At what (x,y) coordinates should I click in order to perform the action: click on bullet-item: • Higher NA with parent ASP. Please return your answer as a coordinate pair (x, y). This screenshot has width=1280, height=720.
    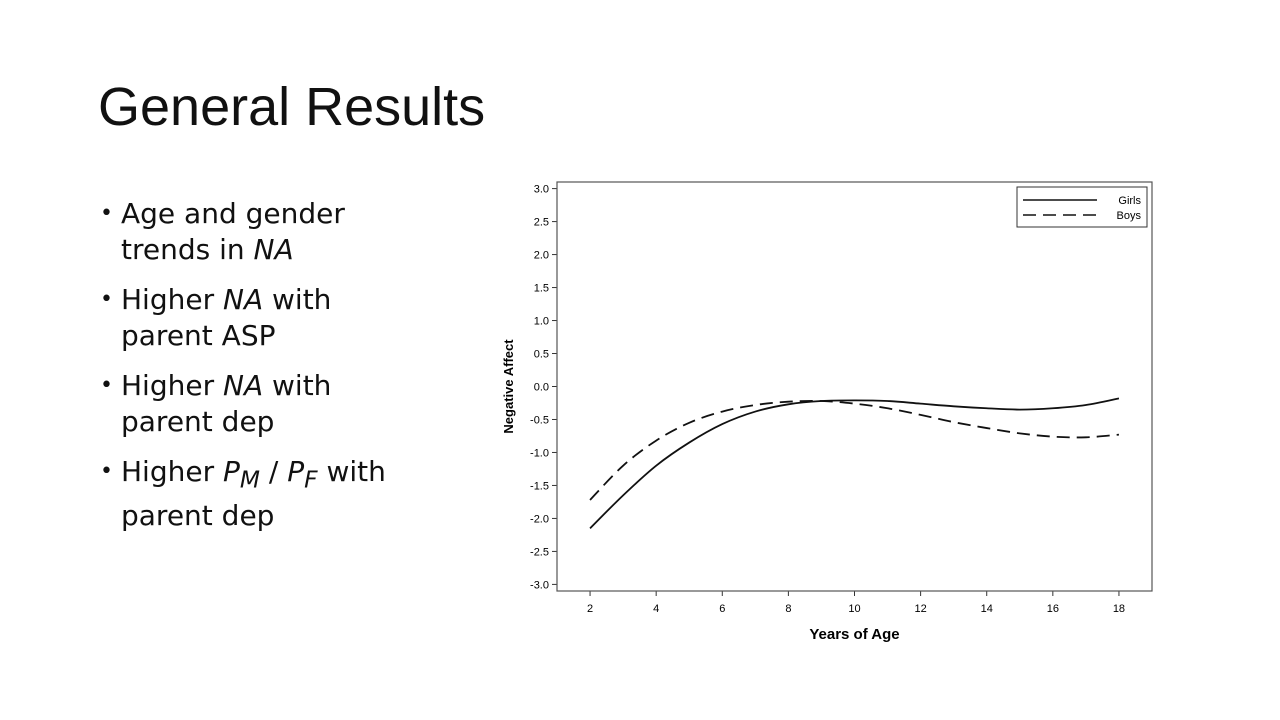
    Looking at the image, I should click on (265, 318).